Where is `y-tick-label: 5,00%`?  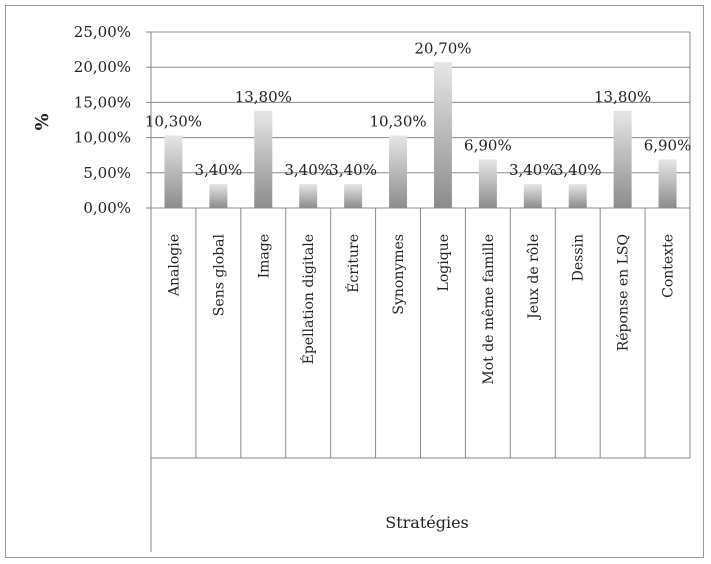
y-tick-label: 5,00% is located at coordinates (107, 173).